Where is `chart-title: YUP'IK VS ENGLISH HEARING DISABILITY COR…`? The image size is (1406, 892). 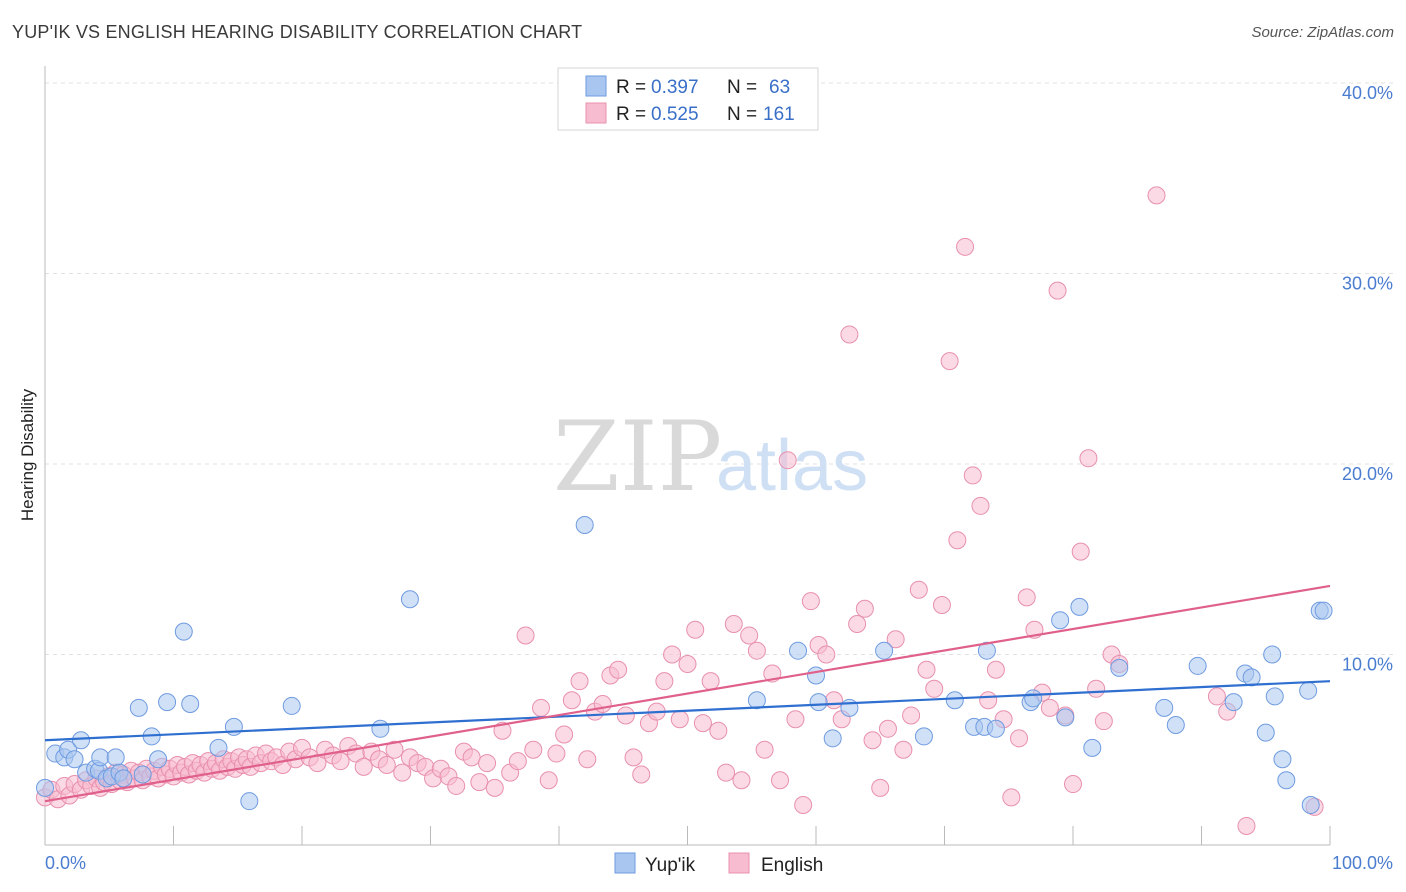 chart-title: YUP'IK VS ENGLISH HEARING DISABILITY COR… is located at coordinates (297, 32).